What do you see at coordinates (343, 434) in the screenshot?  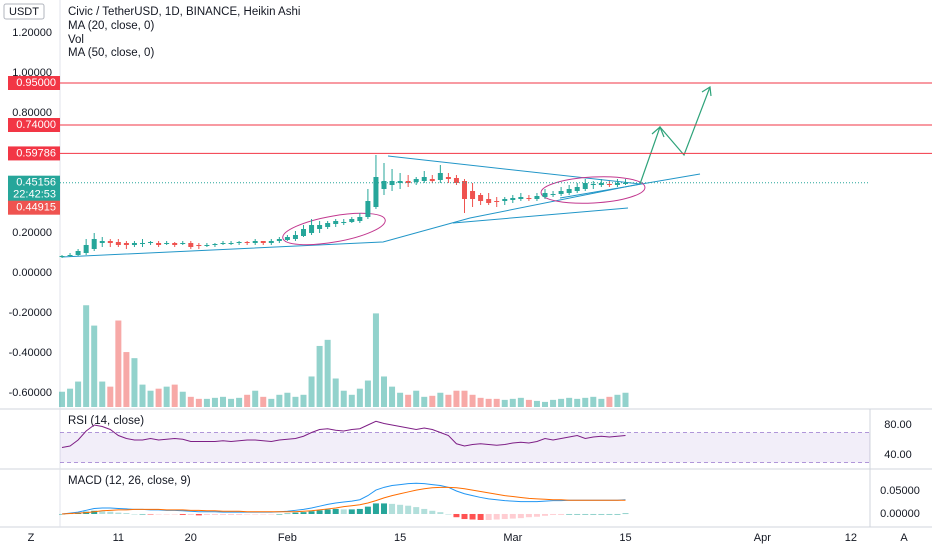 I see `rsi-line` at bounding box center [343, 434].